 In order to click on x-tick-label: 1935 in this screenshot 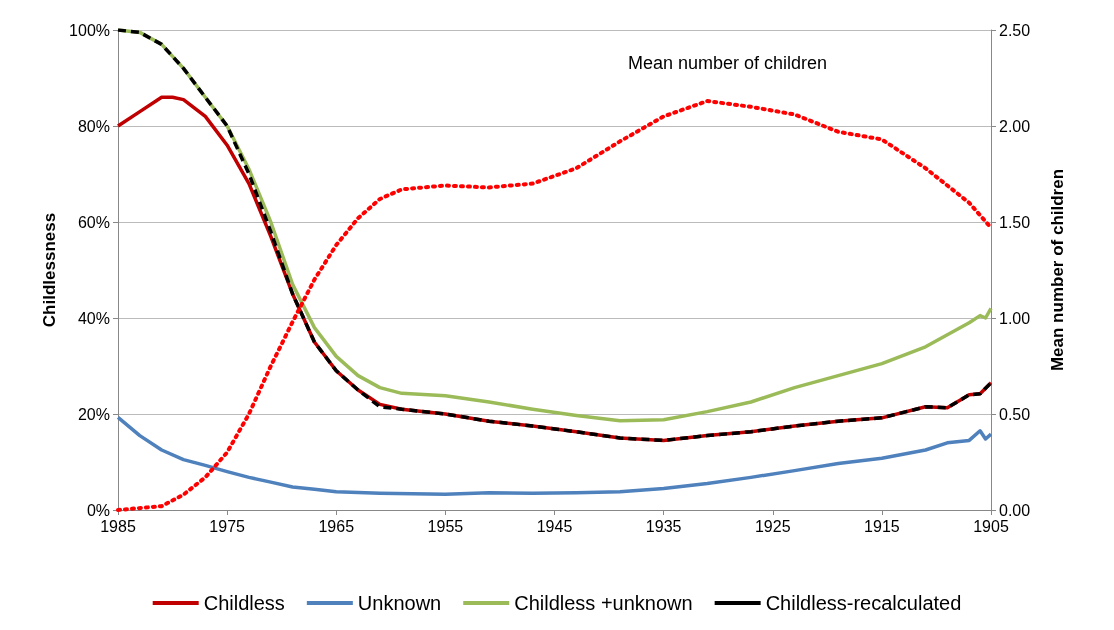, I will do `click(663, 526)`.